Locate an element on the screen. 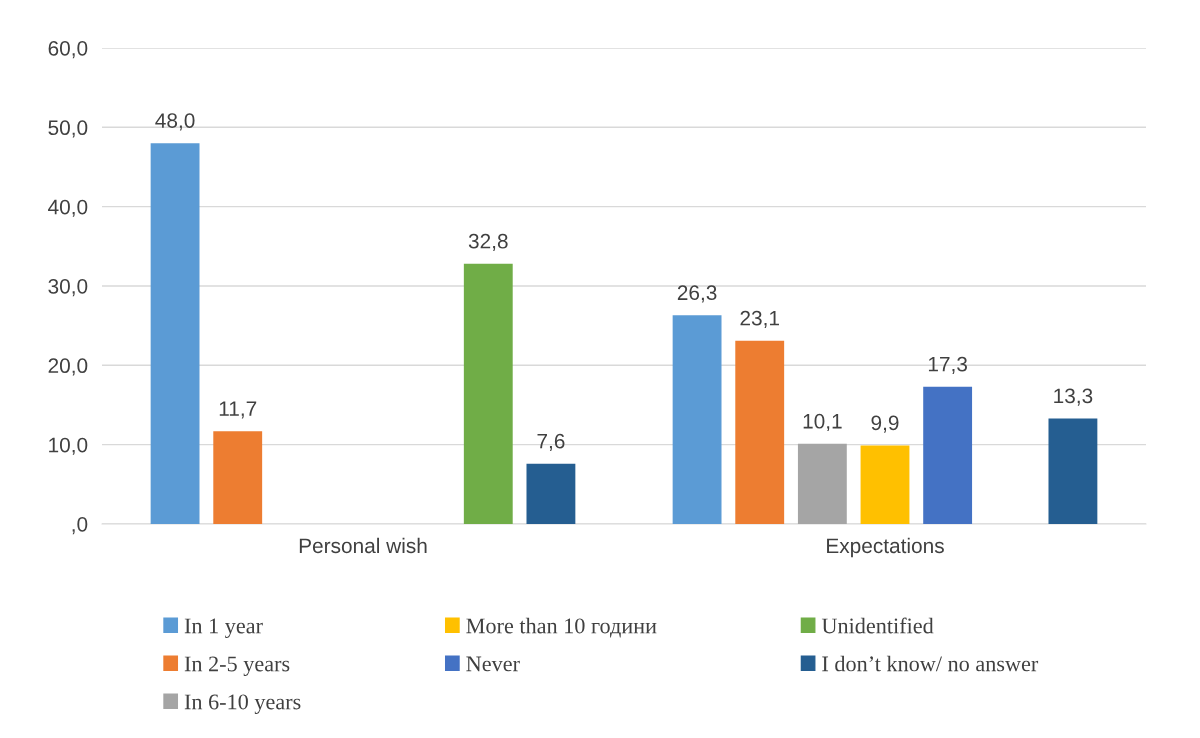 This screenshot has height=738, width=1200. y-tick-label: 20,0 is located at coordinates (68, 367).